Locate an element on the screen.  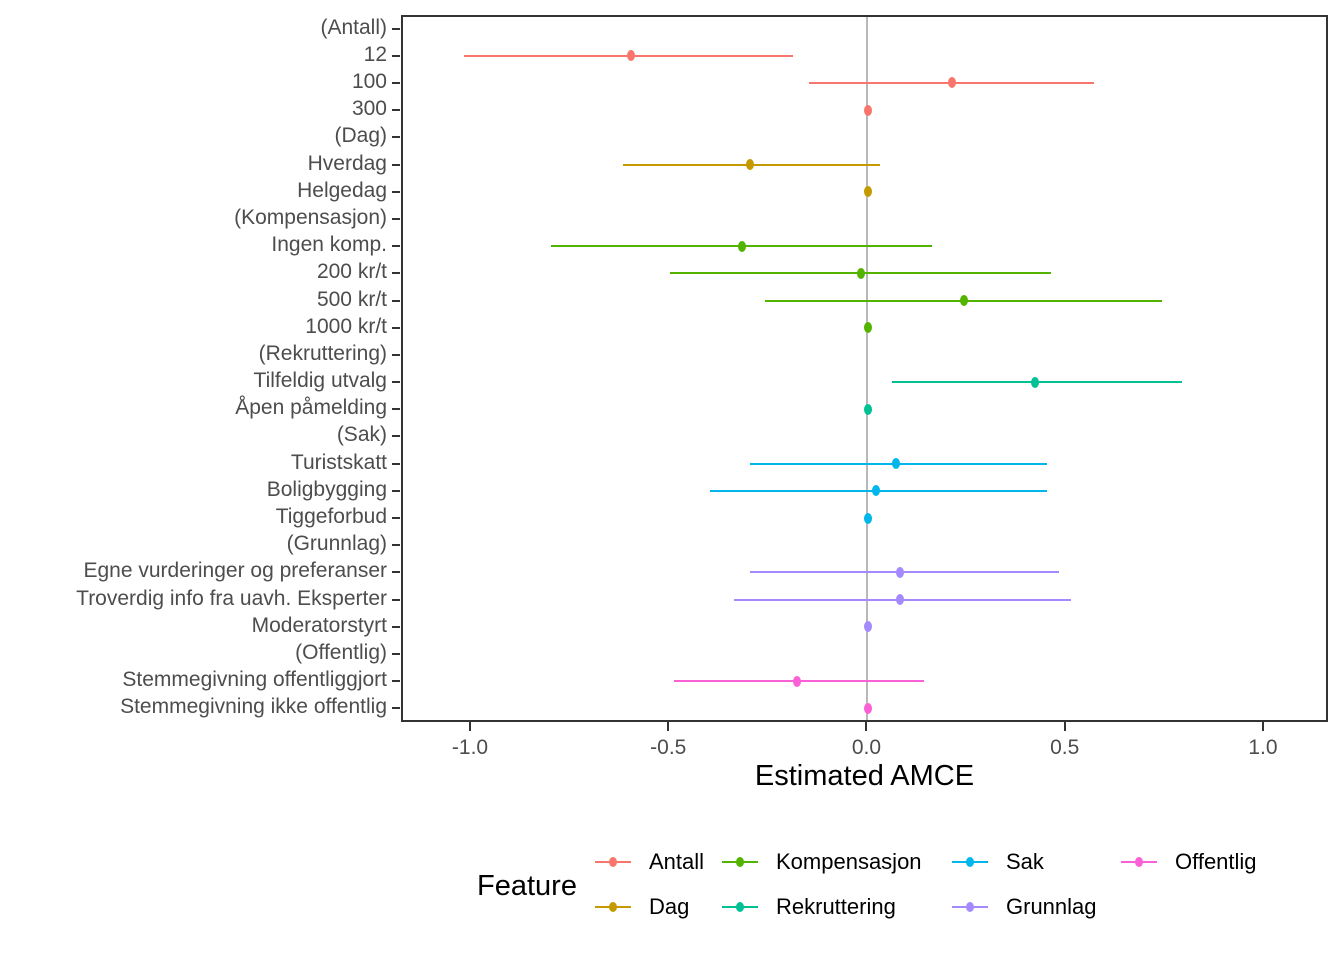
y-axis-label: Helgedag is located at coordinates (342, 190).